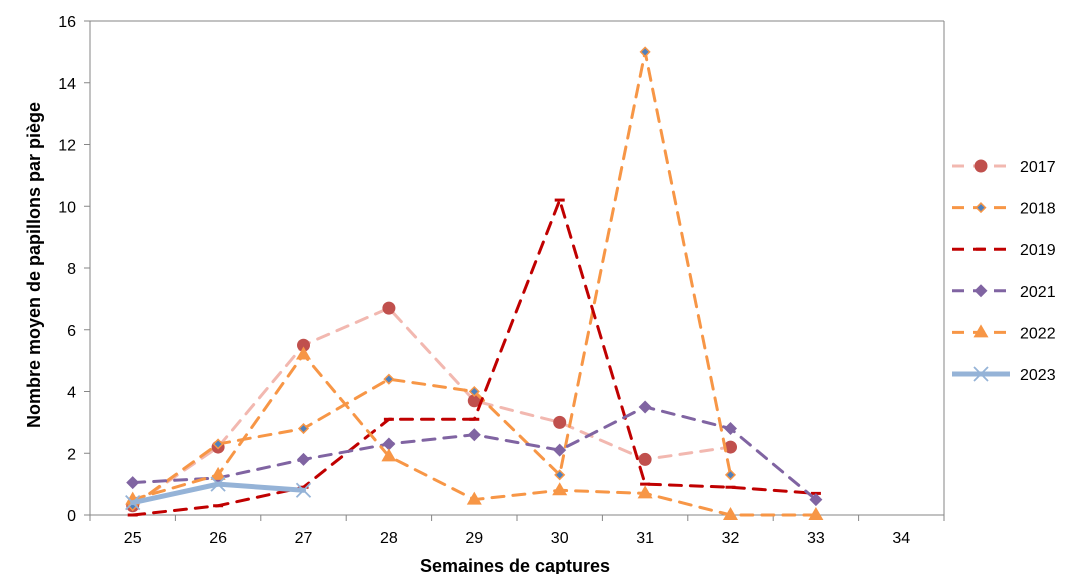  Describe the element at coordinates (389, 538) in the screenshot. I see `x-tick-label: 28` at that location.